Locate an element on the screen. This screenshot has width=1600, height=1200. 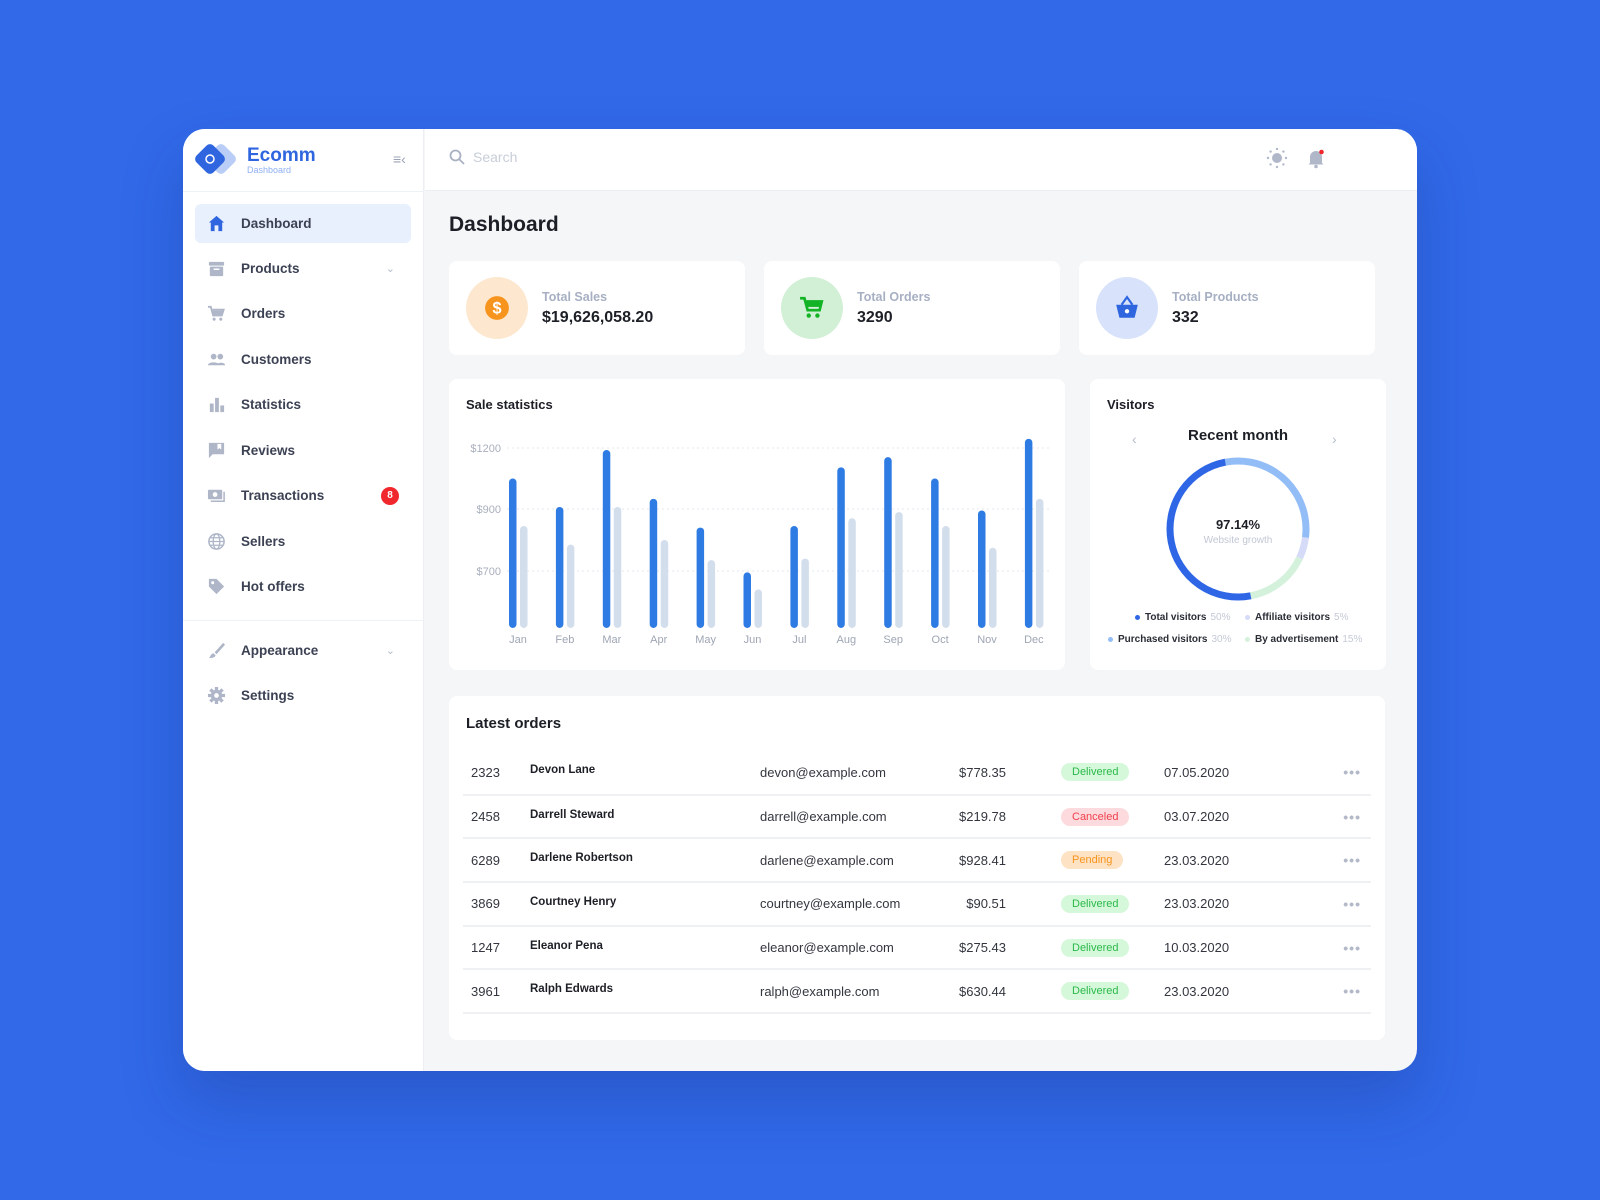
x-tick-label: Jun is located at coordinates (753, 640).